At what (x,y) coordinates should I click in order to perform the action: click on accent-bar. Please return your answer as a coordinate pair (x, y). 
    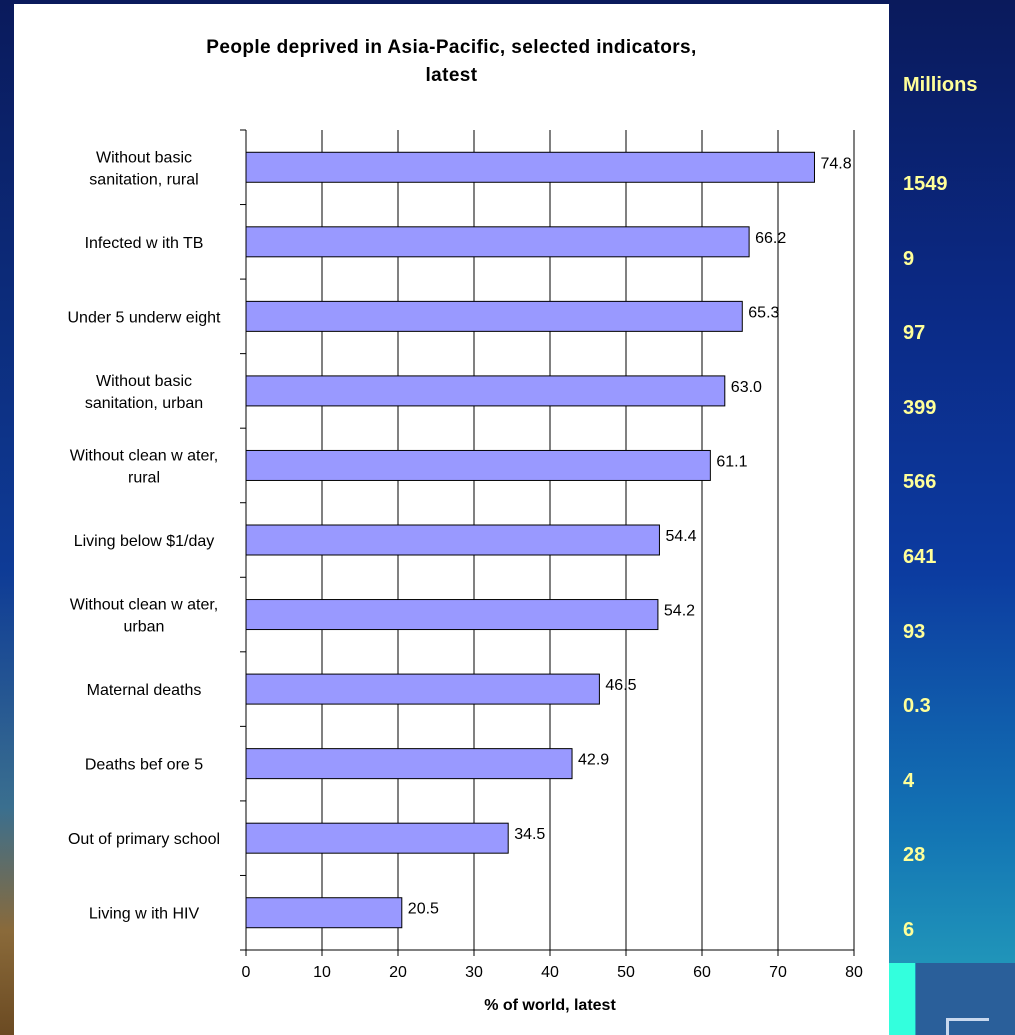
    Looking at the image, I should click on (902, 999).